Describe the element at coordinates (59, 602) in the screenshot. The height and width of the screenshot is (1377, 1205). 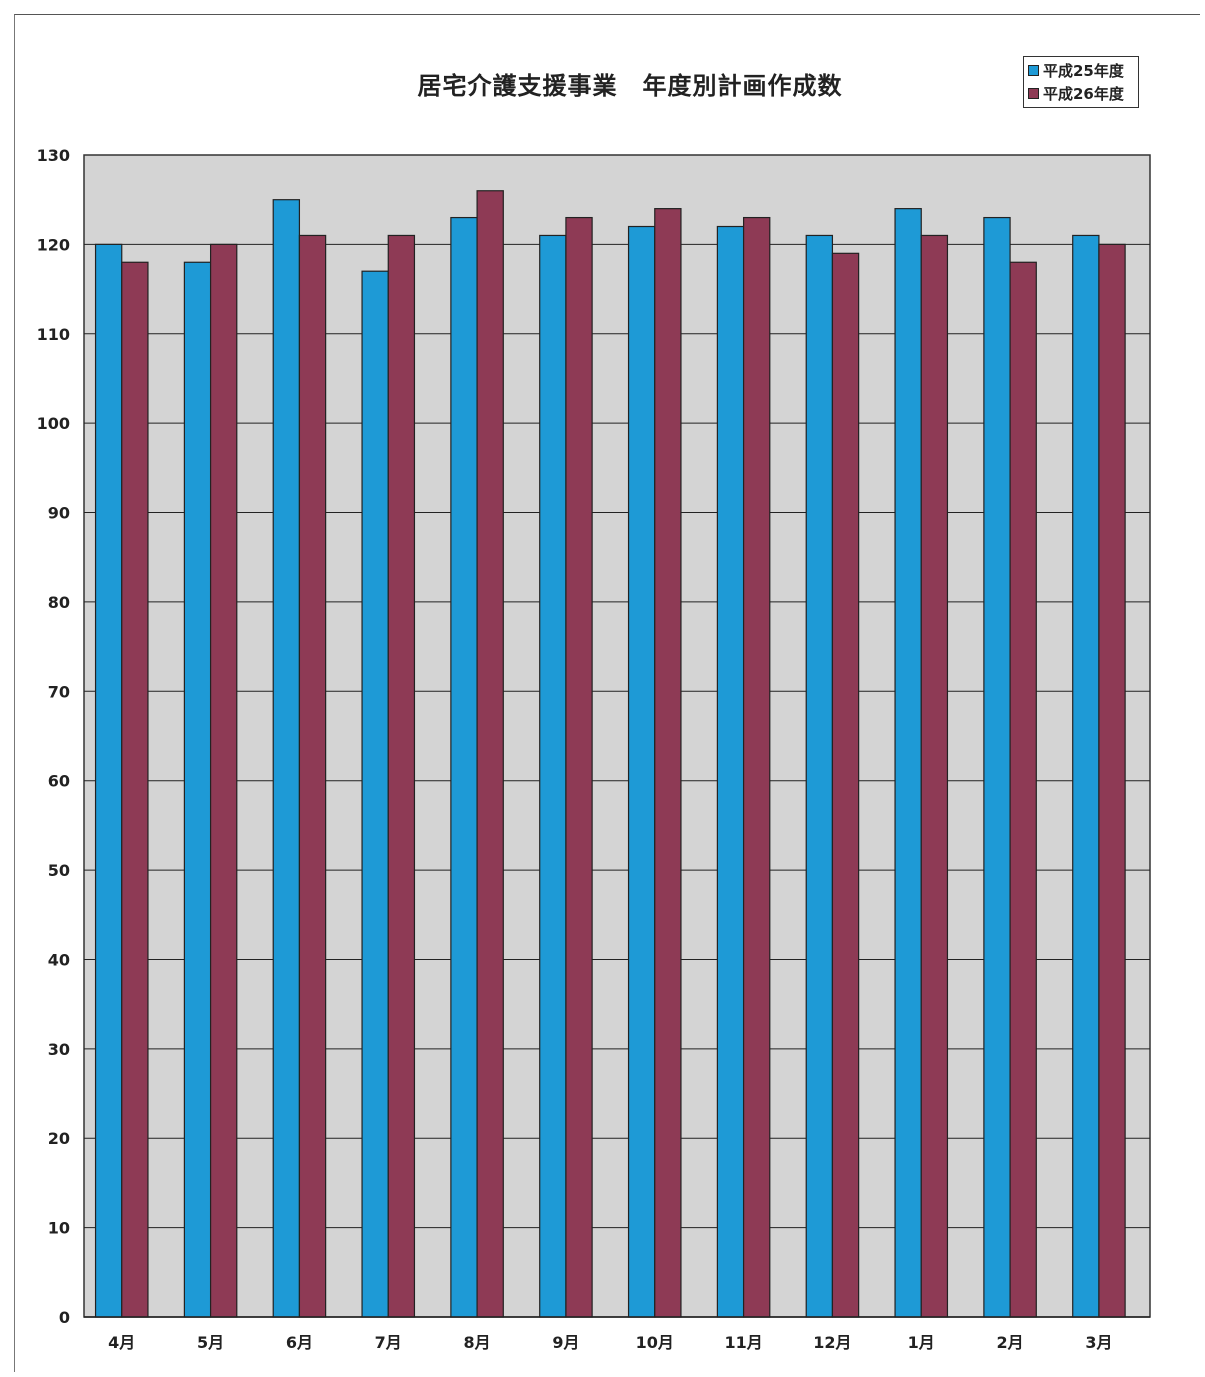
I see `y-tick-label: 80` at that location.